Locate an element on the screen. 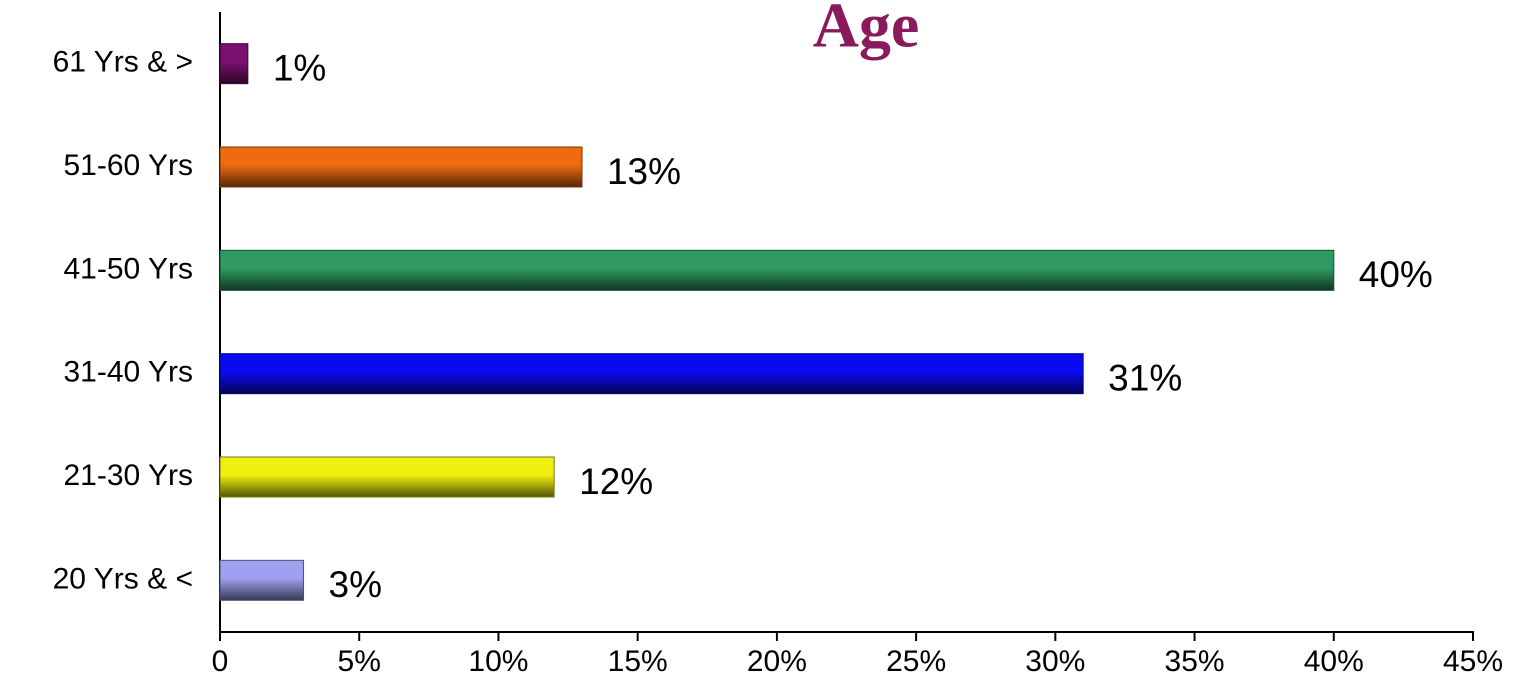 The image size is (1514, 683). data-label: 1% is located at coordinates (299, 67).